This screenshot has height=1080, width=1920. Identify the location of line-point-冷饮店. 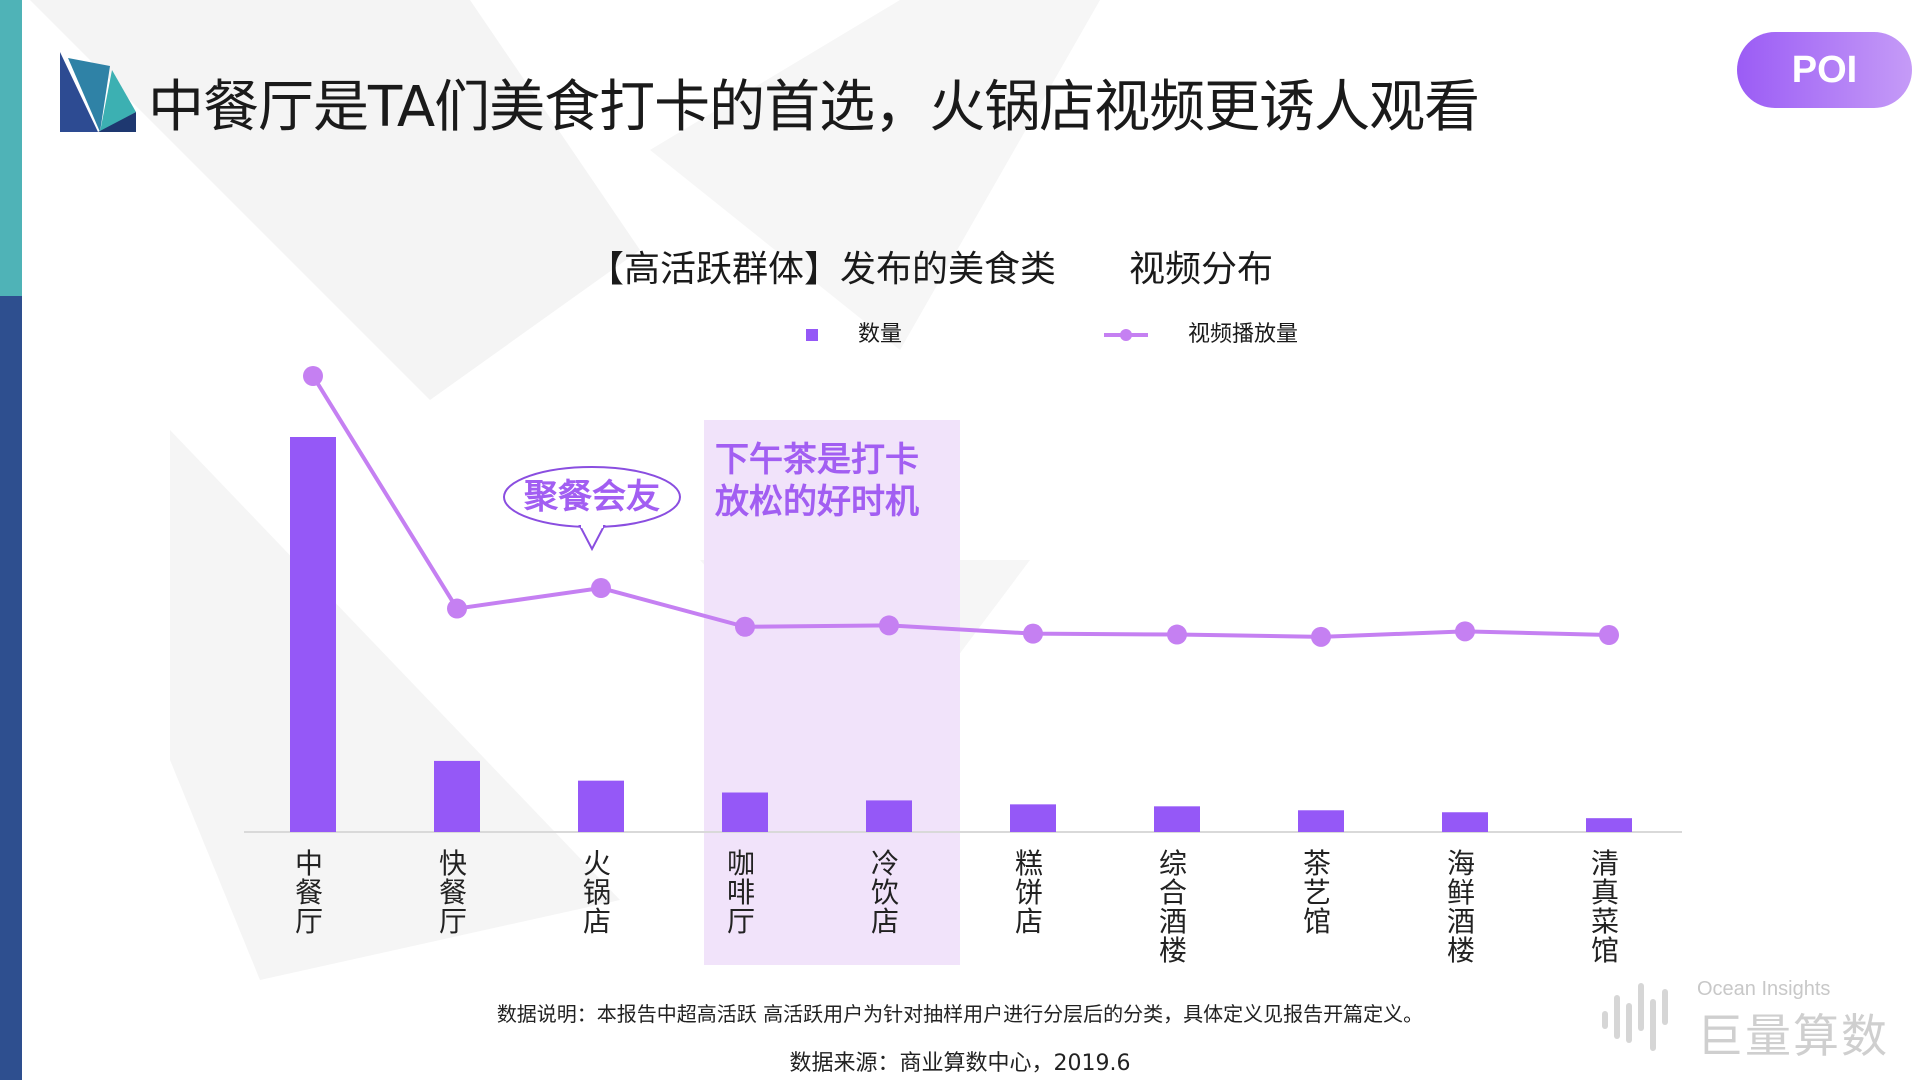
(889, 625).